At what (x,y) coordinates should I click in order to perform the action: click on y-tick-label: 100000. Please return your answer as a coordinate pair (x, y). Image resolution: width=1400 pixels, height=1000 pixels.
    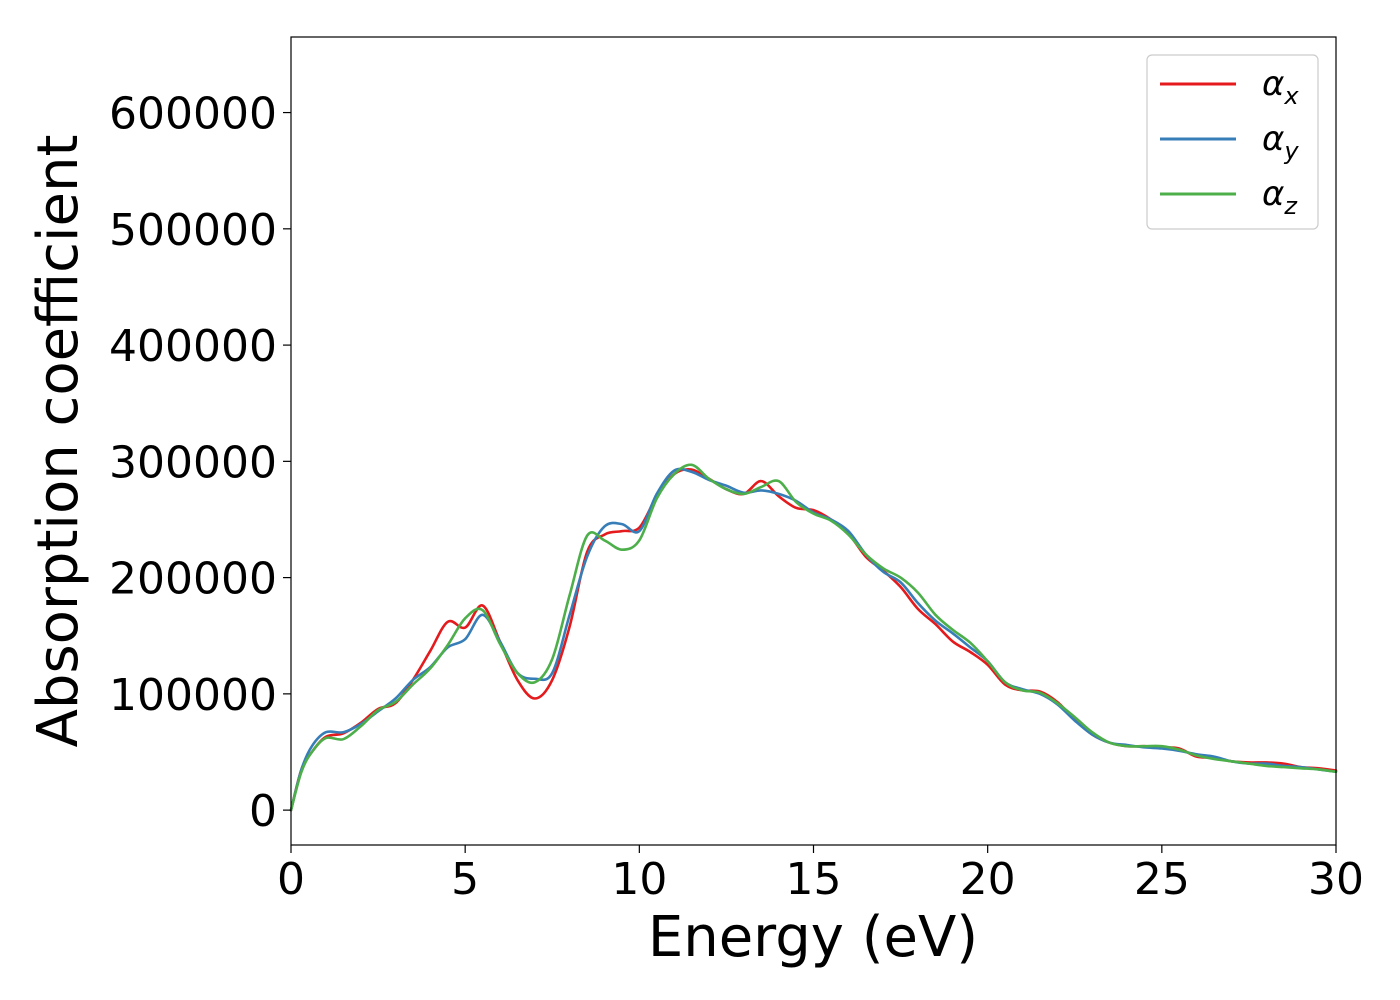
    Looking at the image, I should click on (193, 695).